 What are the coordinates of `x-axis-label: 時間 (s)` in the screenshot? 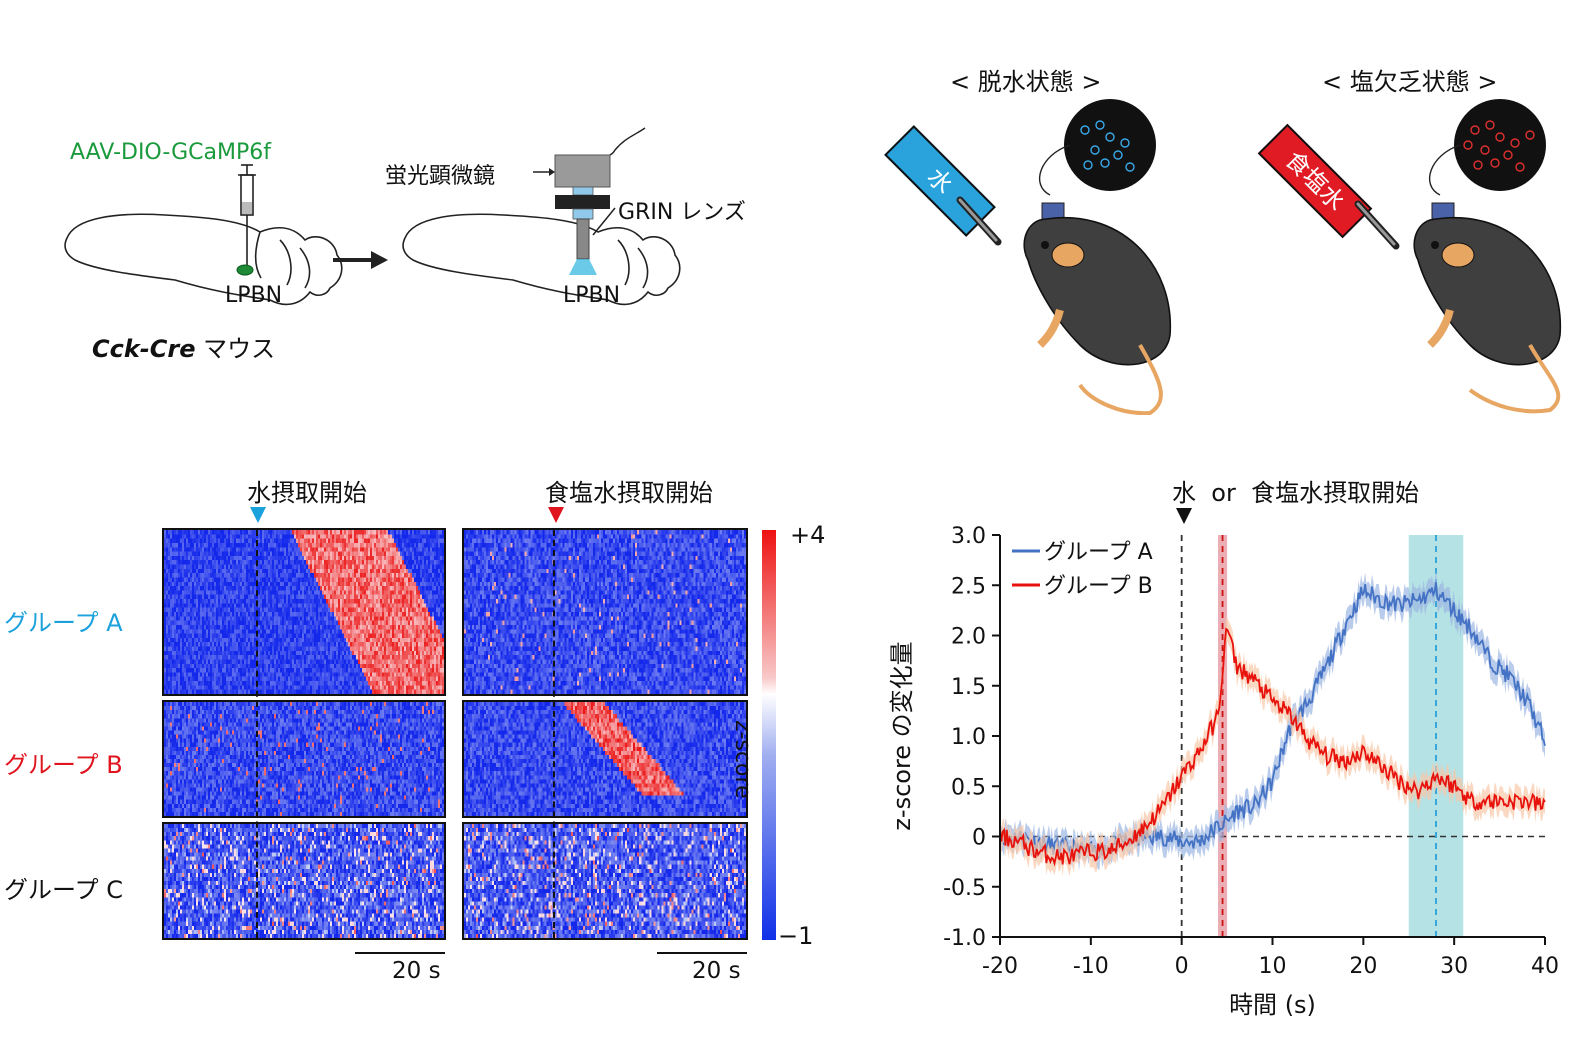 It's located at (1272, 1005).